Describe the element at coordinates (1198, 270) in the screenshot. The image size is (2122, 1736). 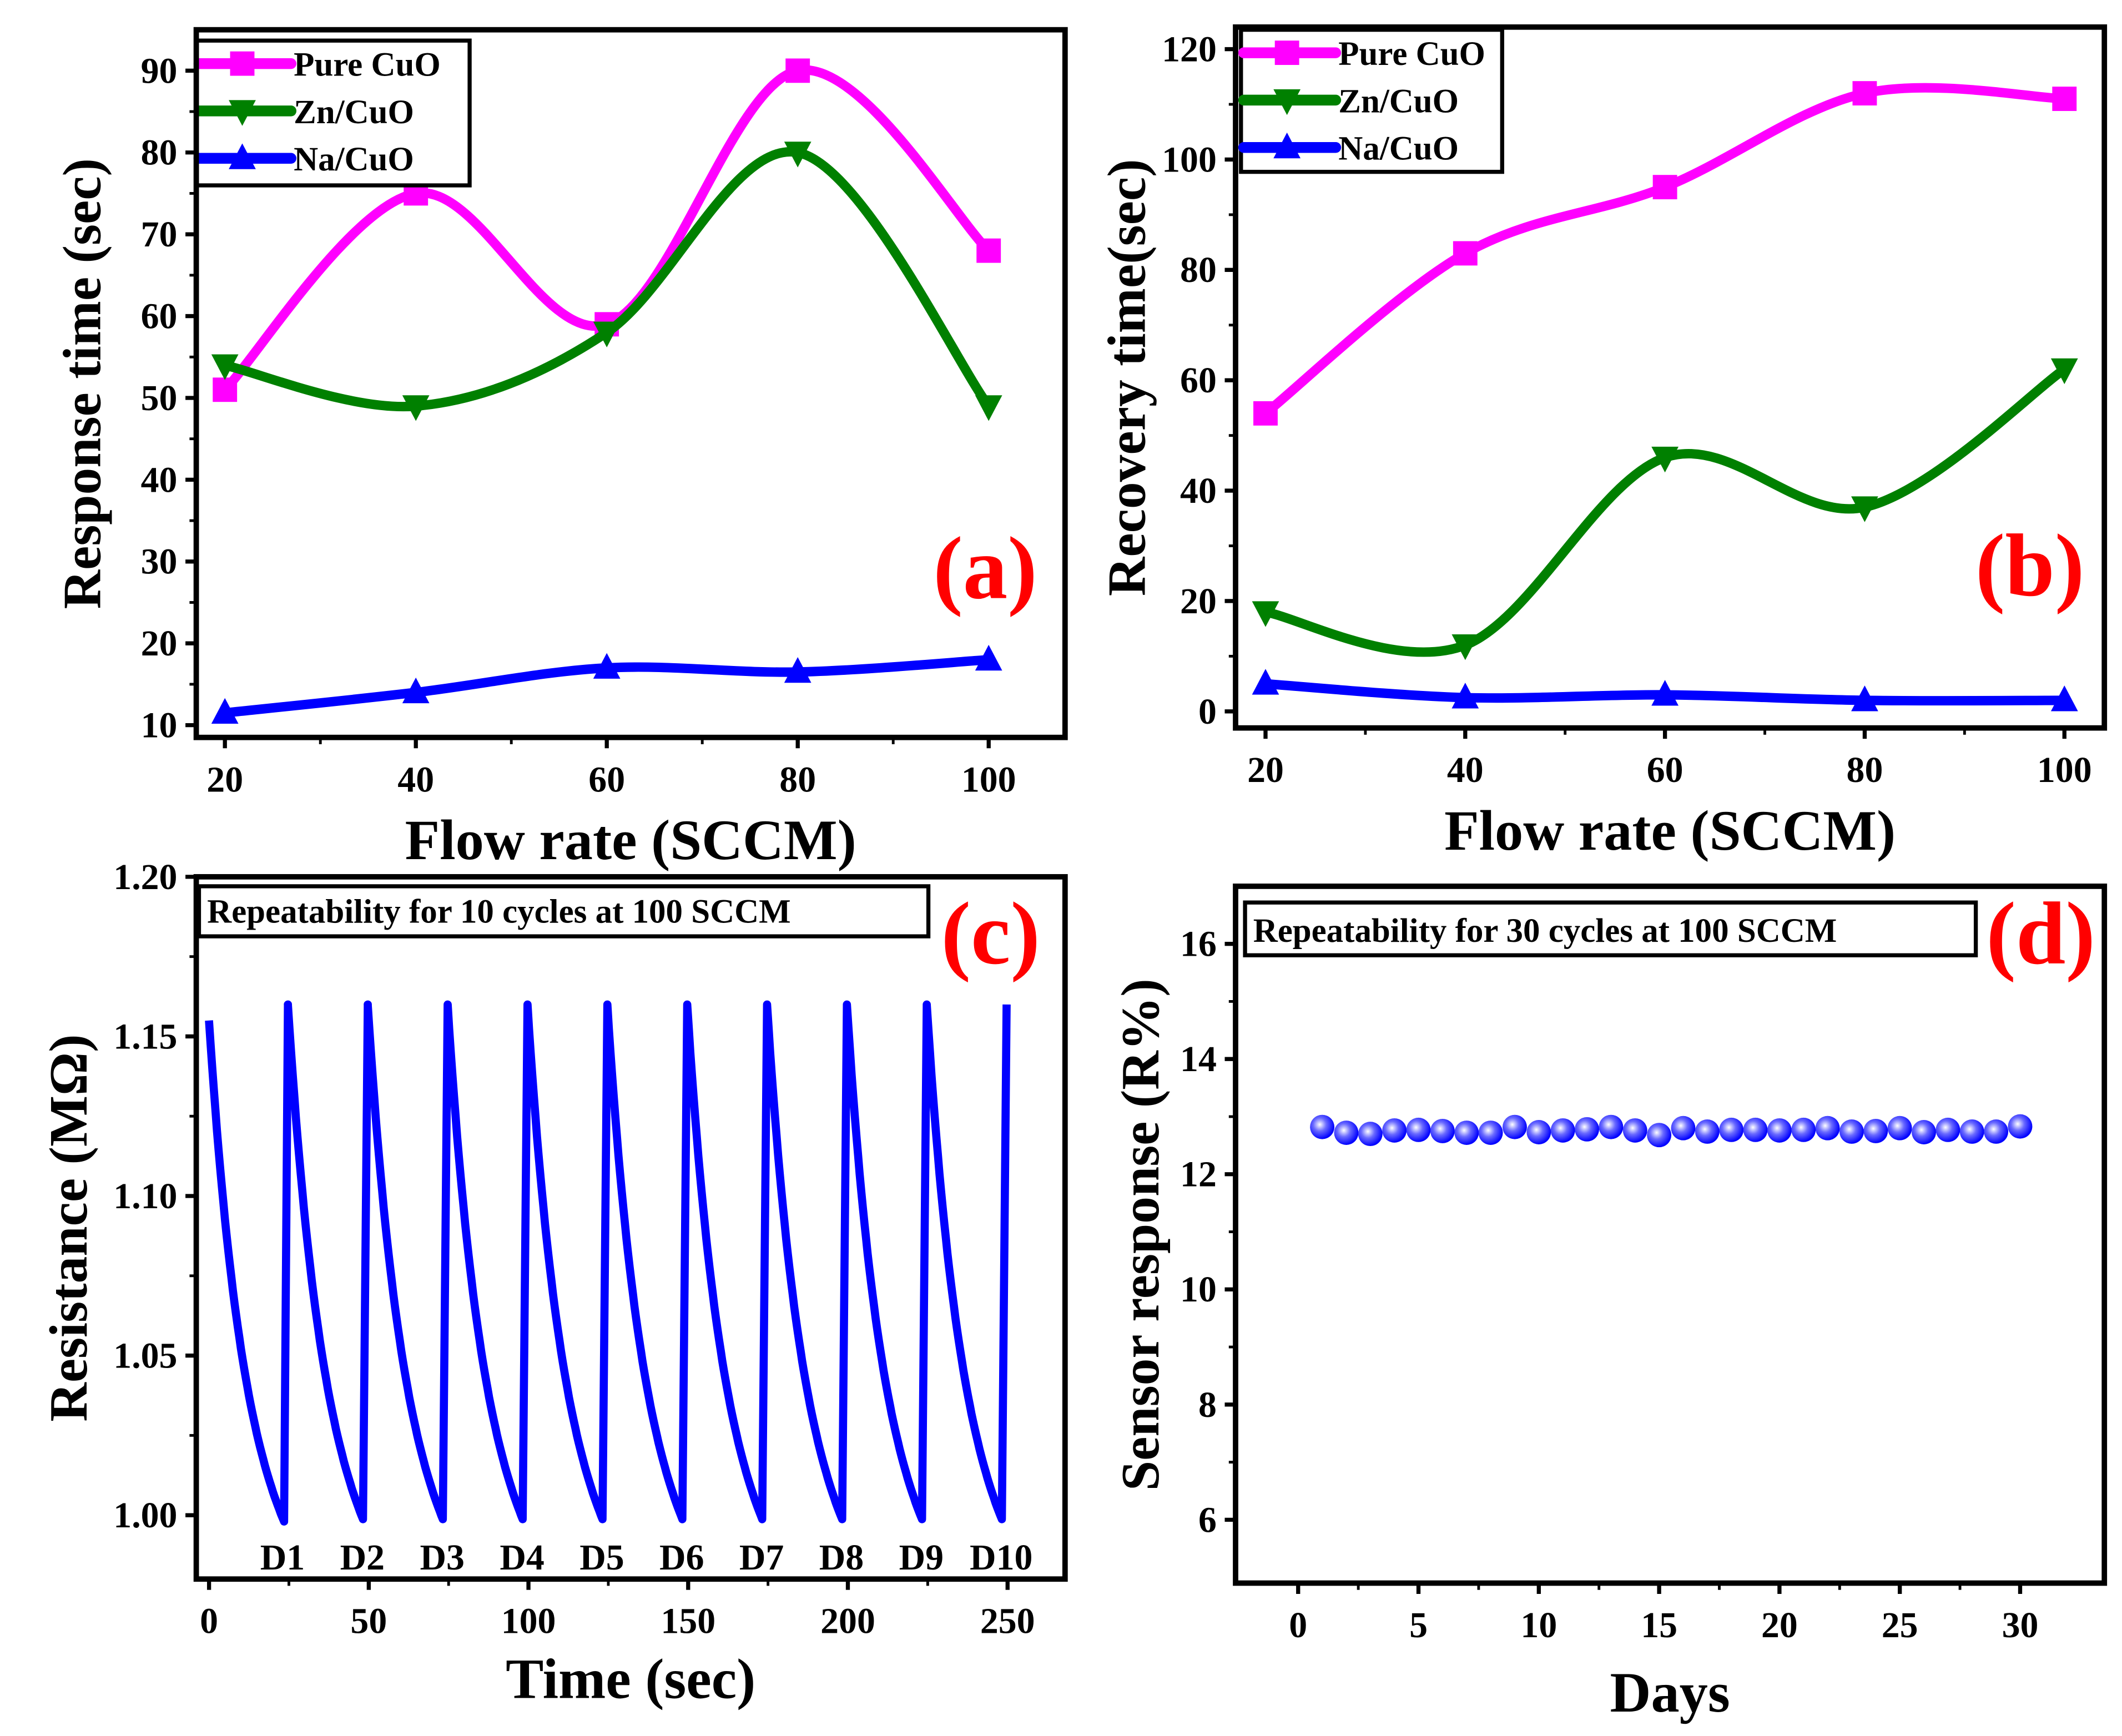
I see `y-tick-label: 80` at that location.